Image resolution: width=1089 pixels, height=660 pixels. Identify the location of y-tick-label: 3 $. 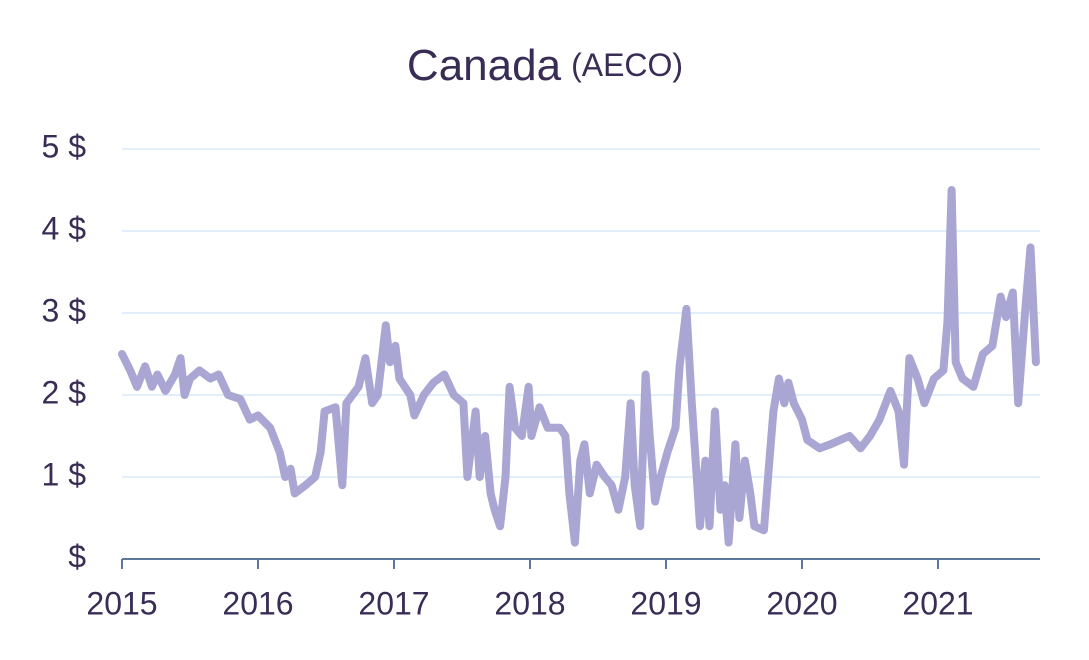
(64, 310).